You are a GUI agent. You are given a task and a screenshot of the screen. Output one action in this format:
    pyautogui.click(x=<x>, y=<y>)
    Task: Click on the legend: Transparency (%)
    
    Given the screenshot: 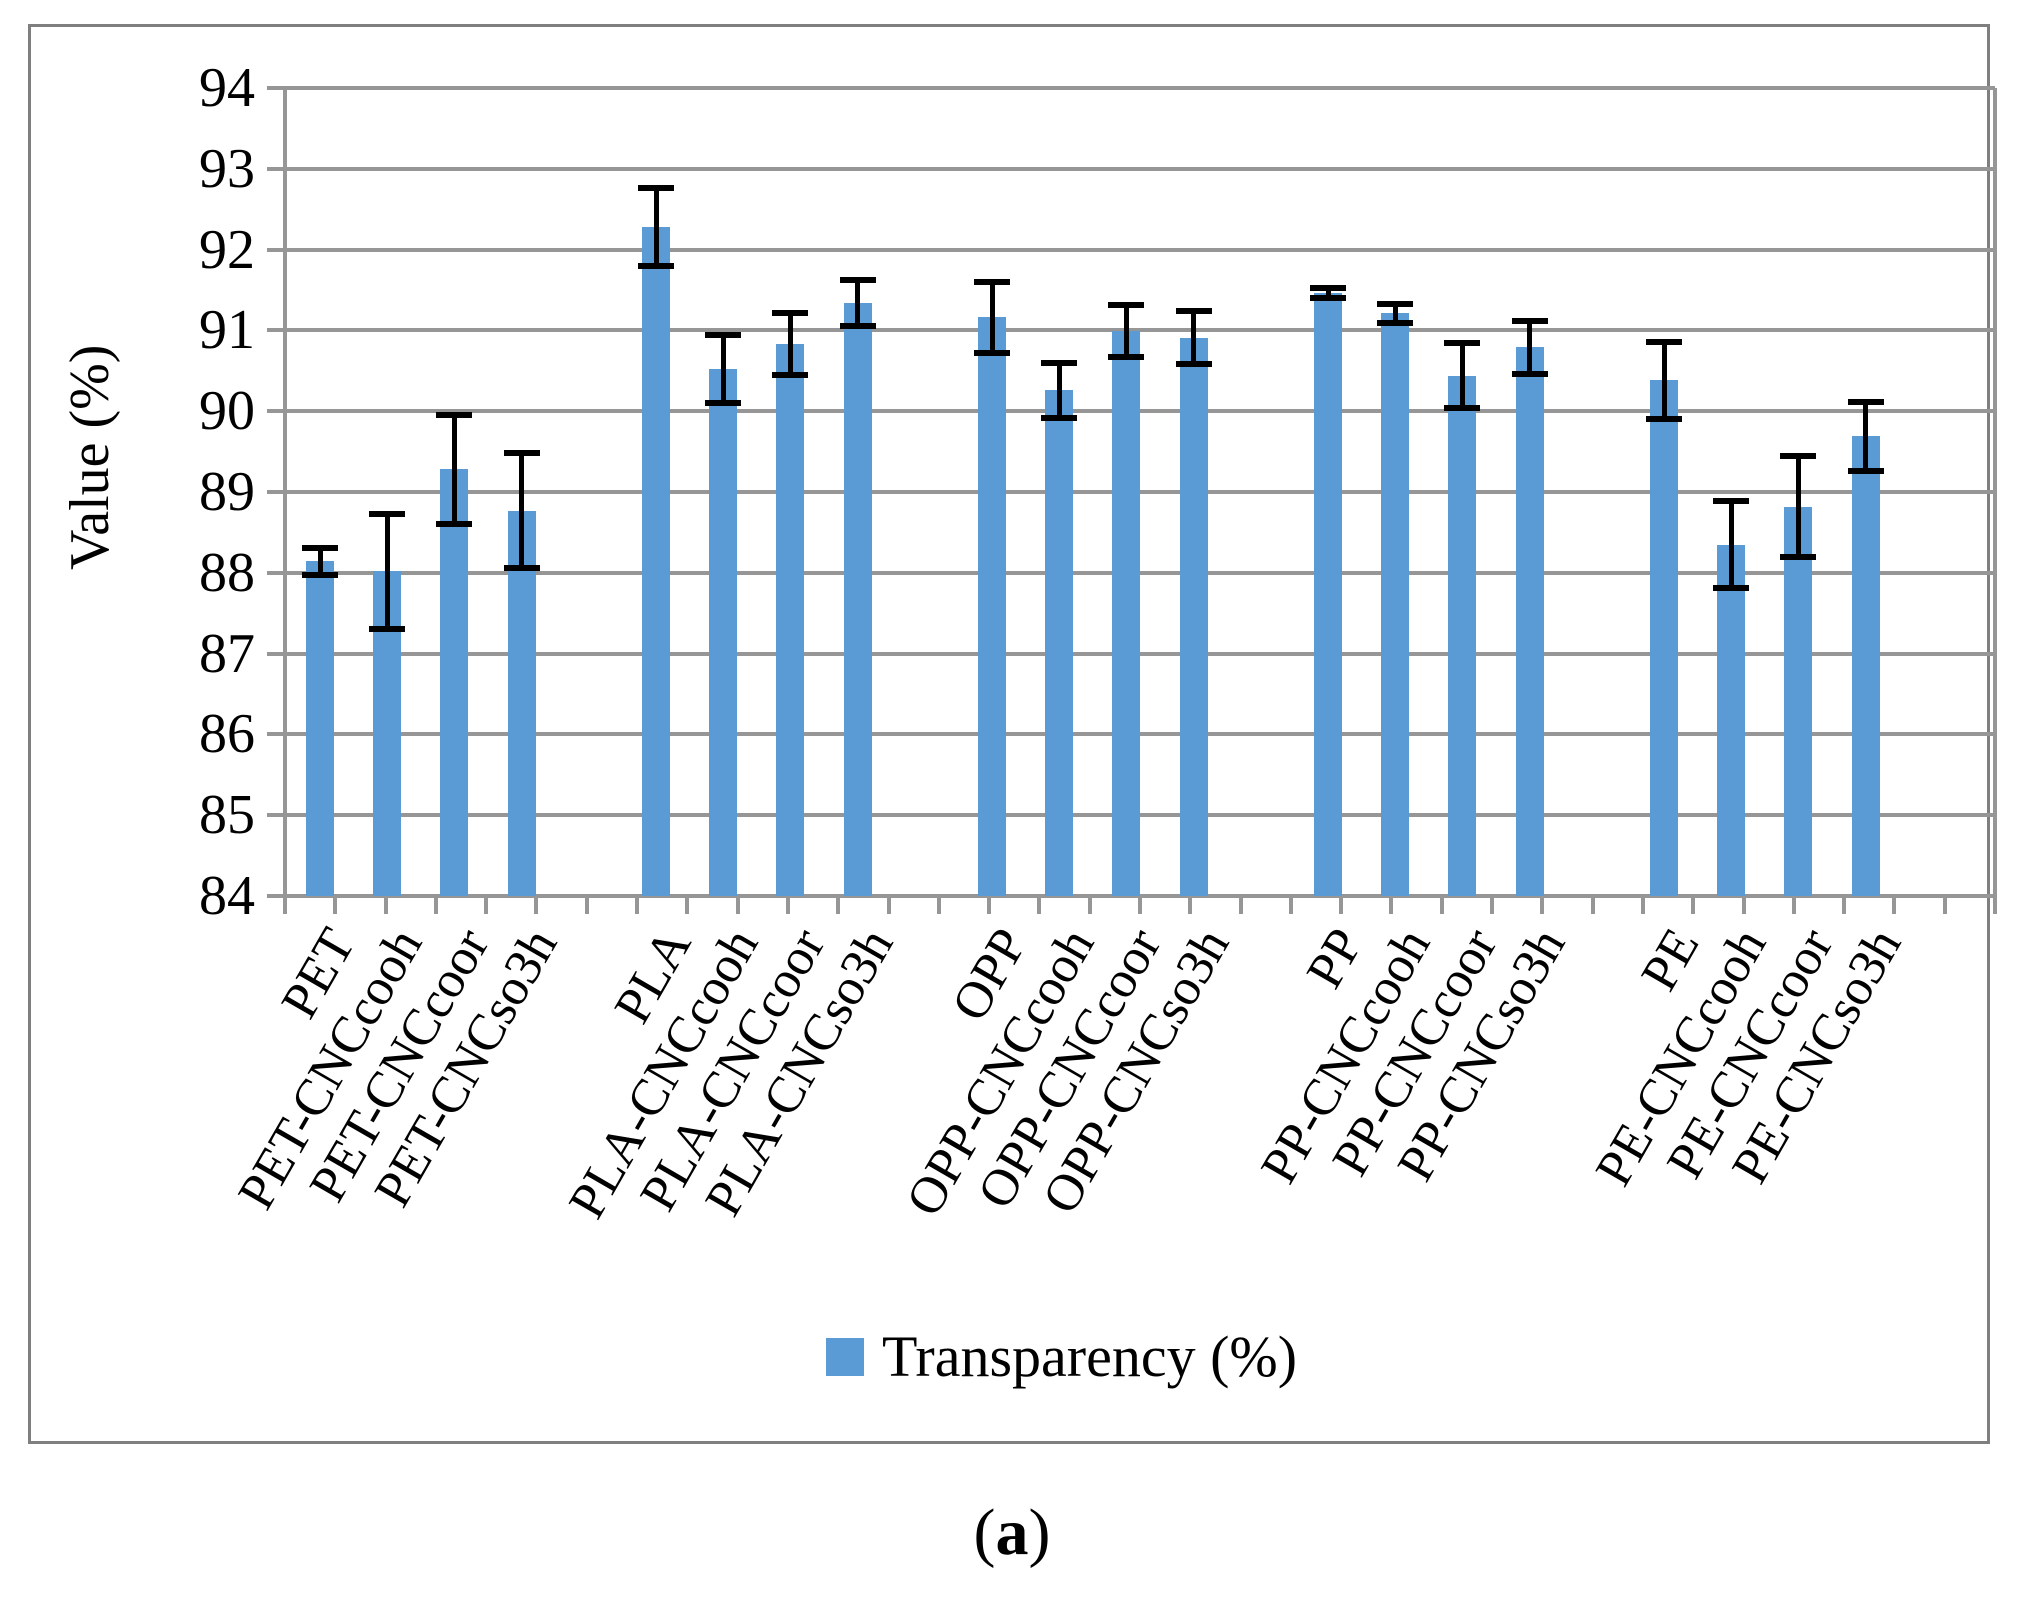 What is the action you would take?
    pyautogui.click(x=1061, y=1357)
    